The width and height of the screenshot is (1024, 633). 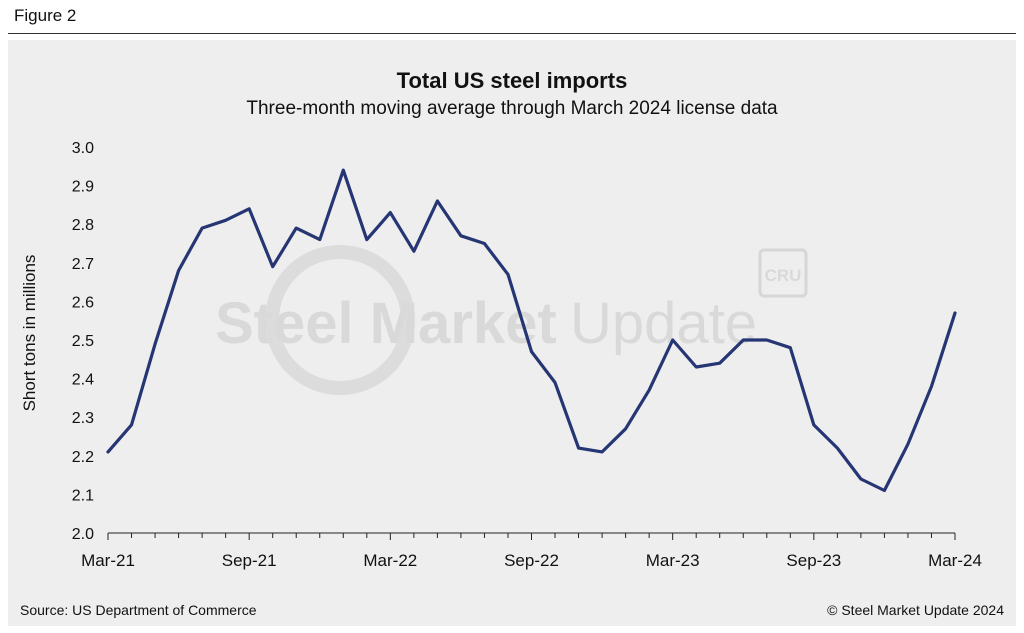 What do you see at coordinates (915, 610) in the screenshot?
I see `copyright-note: © Steel Market Update 2024` at bounding box center [915, 610].